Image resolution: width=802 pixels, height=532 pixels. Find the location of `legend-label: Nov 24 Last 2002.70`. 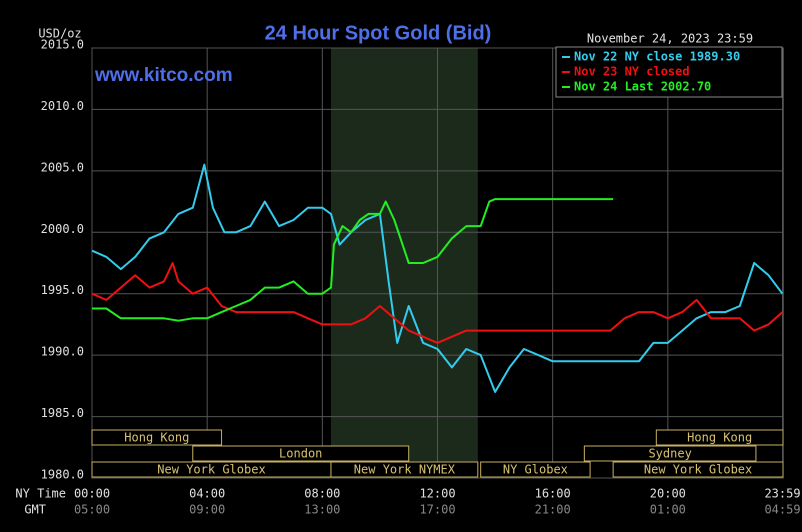

legend-label: Nov 24 Last 2002.70 is located at coordinates (642, 87).